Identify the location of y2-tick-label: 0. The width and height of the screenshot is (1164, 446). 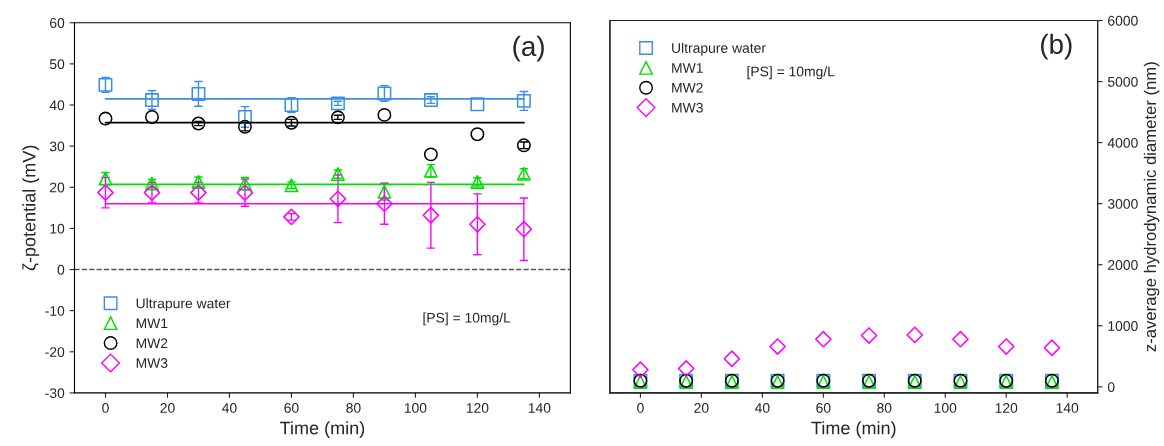
(1111, 387).